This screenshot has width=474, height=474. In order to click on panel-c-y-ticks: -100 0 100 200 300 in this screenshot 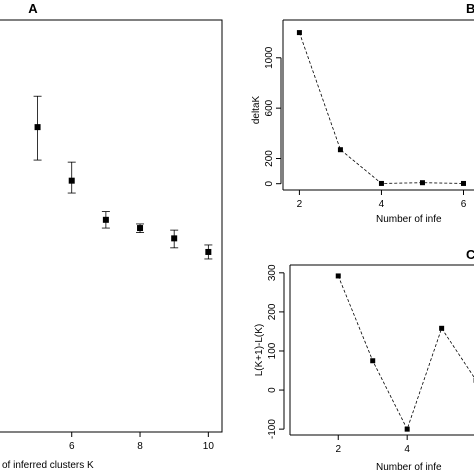, I will do `click(276, 351)`.